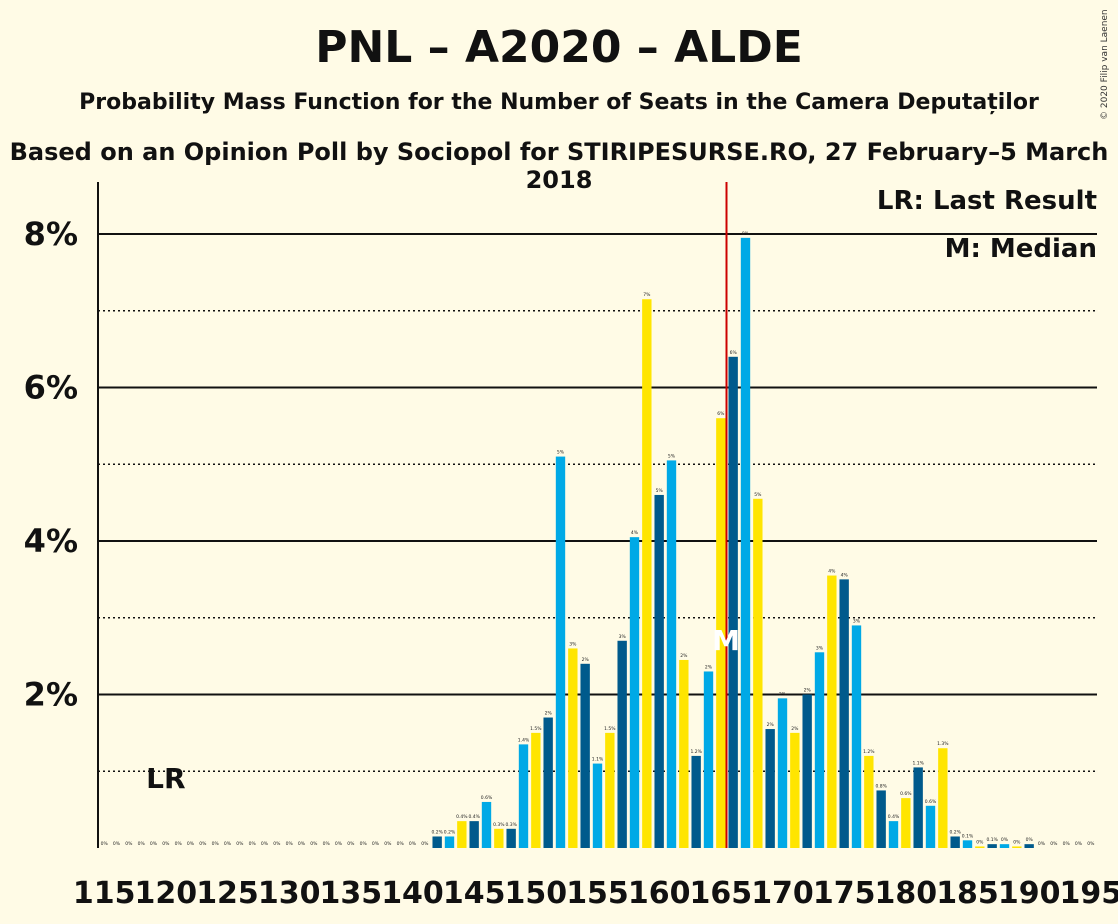 This screenshot has width=1118, height=924. What do you see at coordinates (598, 760) in the screenshot?
I see `data-label-155: 1.1%` at bounding box center [598, 760].